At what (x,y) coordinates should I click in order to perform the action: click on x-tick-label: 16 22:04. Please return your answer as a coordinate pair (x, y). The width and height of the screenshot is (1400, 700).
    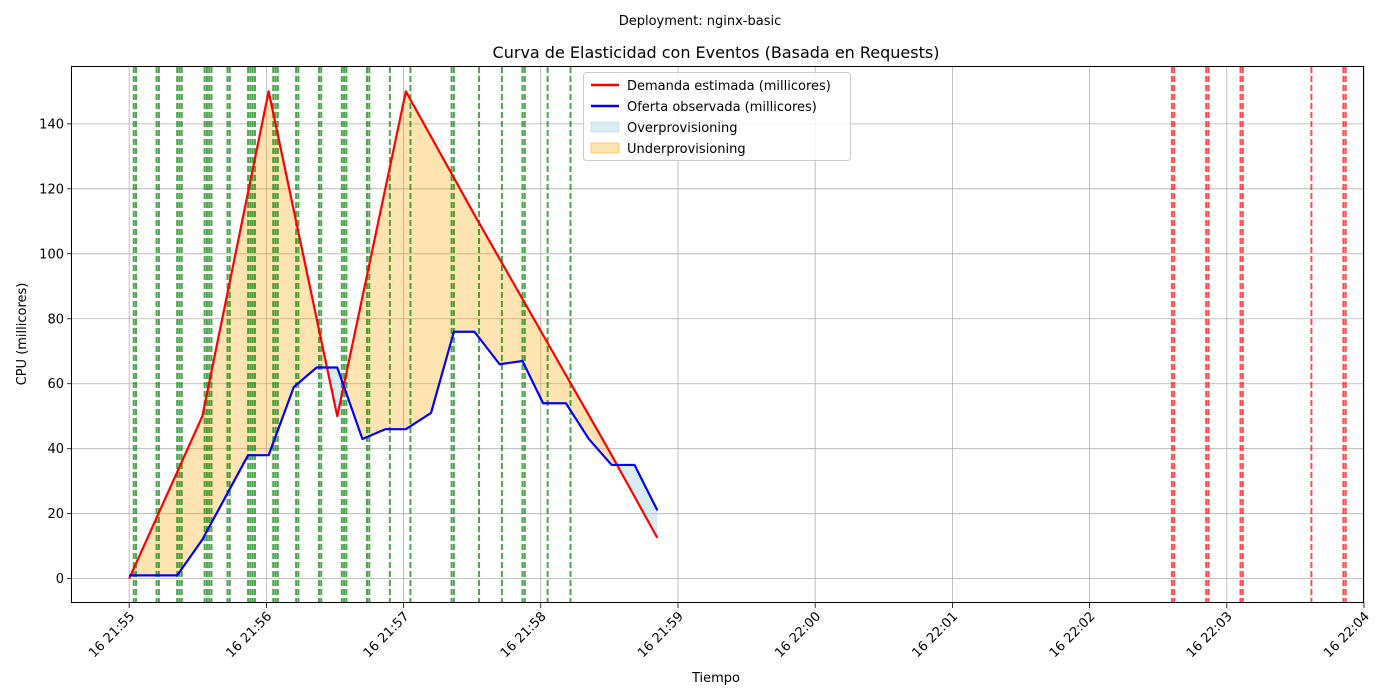
    Looking at the image, I should click on (1347, 635).